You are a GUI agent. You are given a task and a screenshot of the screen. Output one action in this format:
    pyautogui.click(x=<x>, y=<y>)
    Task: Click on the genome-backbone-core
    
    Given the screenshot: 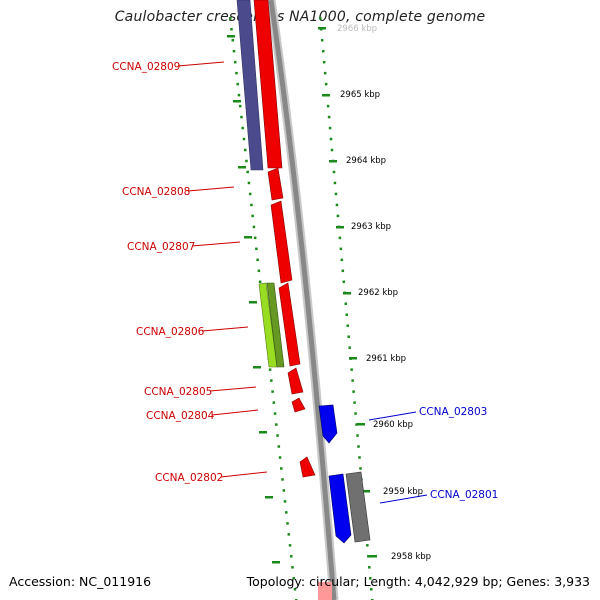 What is the action you would take?
    pyautogui.click(x=302, y=300)
    